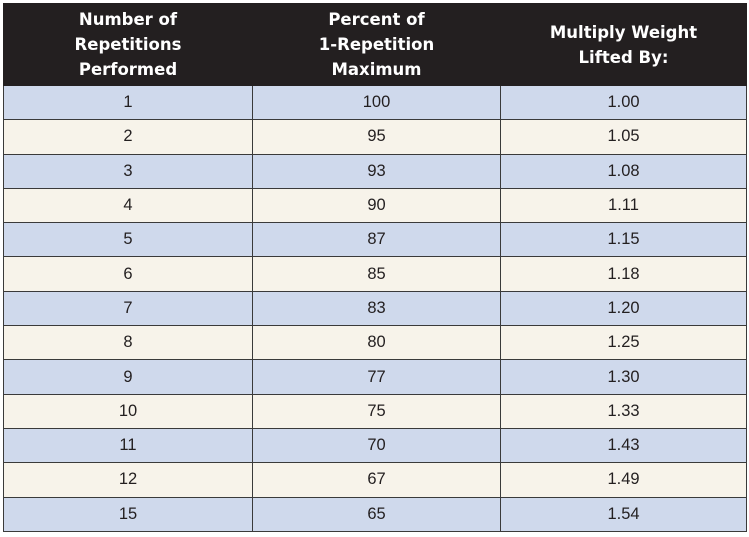  I want to click on cell-percent: 67, so click(376, 480).